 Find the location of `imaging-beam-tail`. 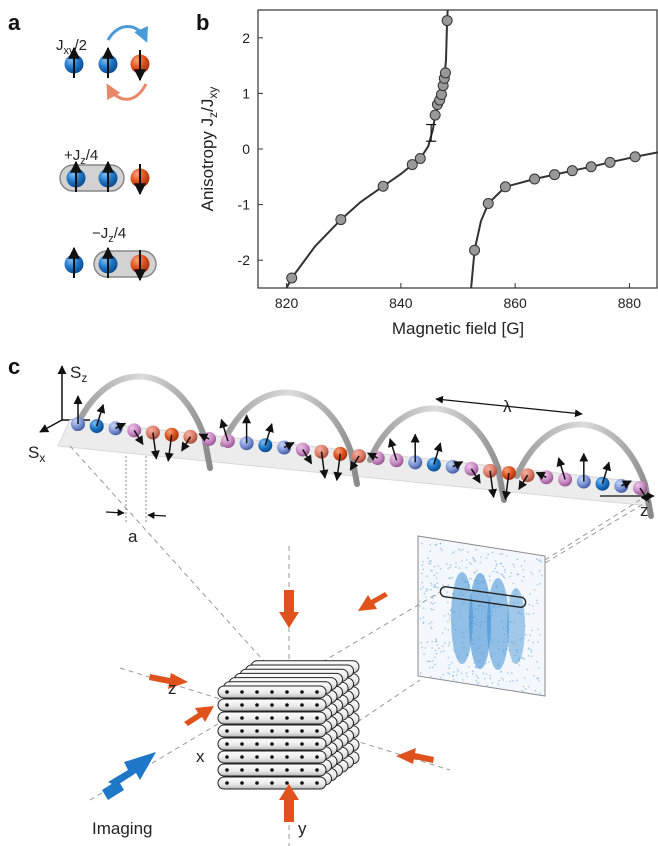

imaging-beam-tail is located at coordinates (113, 790).